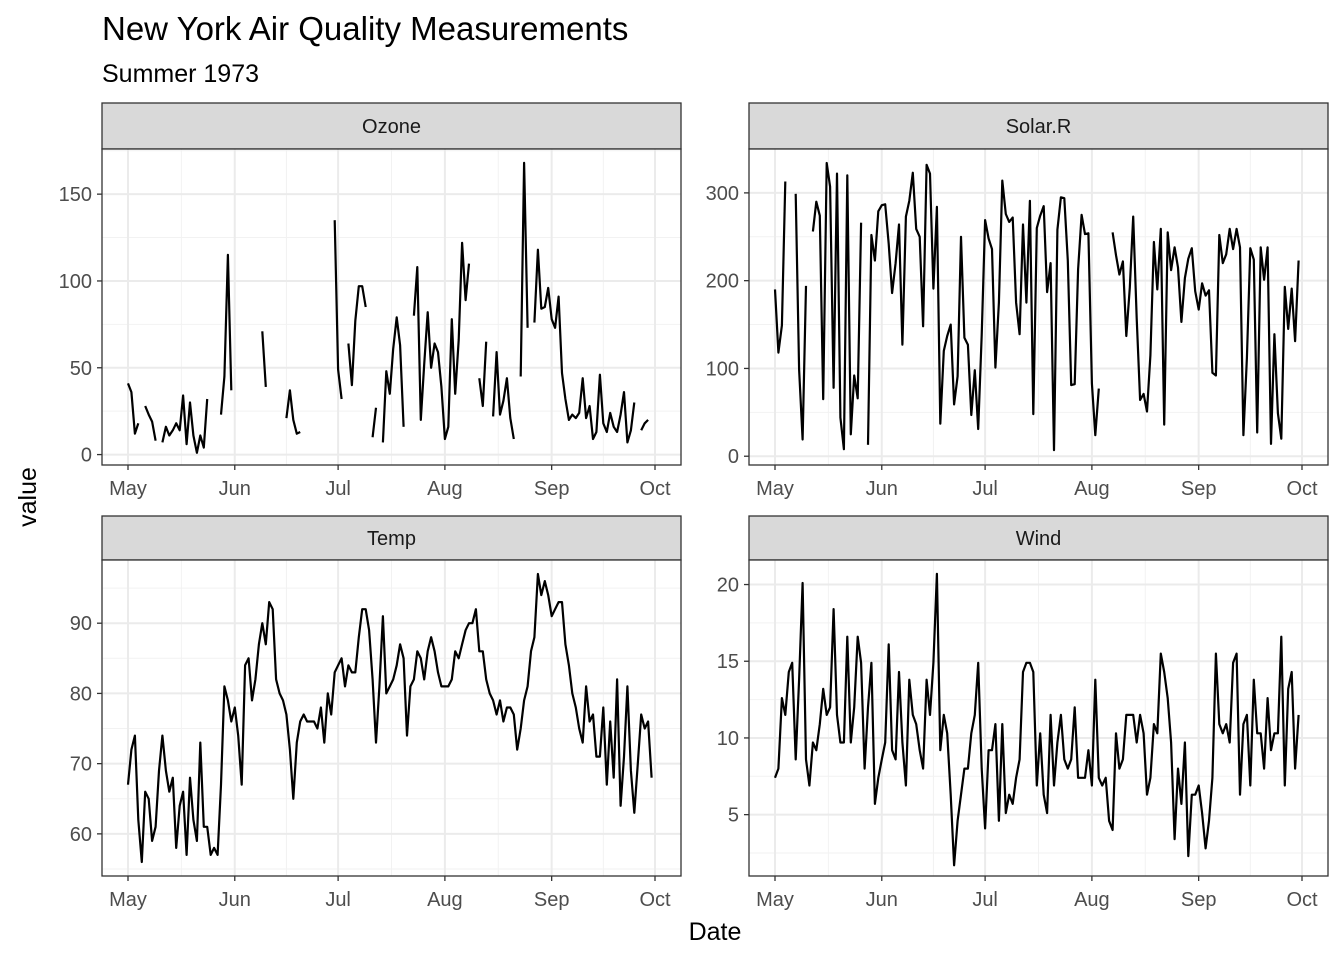 The width and height of the screenshot is (1344, 960). What do you see at coordinates (180, 74) in the screenshot?
I see `chart-subtitle: Summer 1973` at bounding box center [180, 74].